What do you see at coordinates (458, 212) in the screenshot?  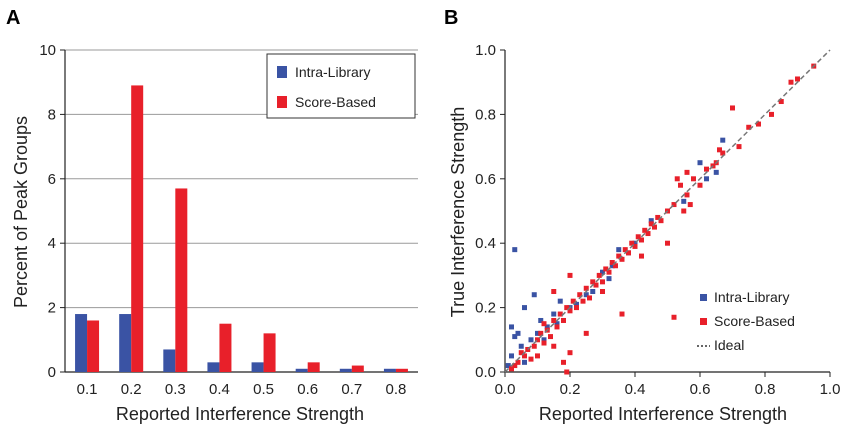 I see `panel-b-ylabel: True Interference Strength` at bounding box center [458, 212].